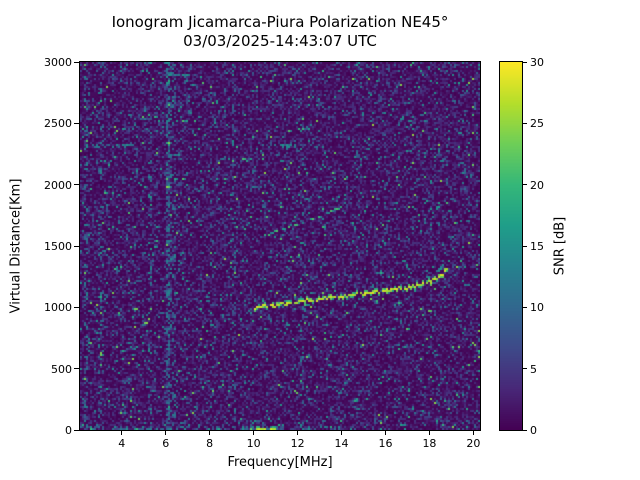  What do you see at coordinates (58, 246) in the screenshot?
I see `y-tick-label: 1500` at bounding box center [58, 246].